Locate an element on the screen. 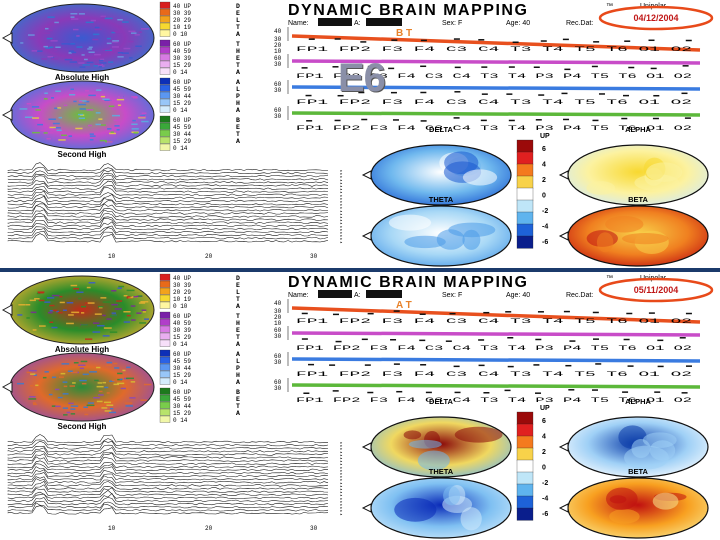 This screenshot has width=720, height=540. eeg-axis-tick: 20 is located at coordinates (209, 528).